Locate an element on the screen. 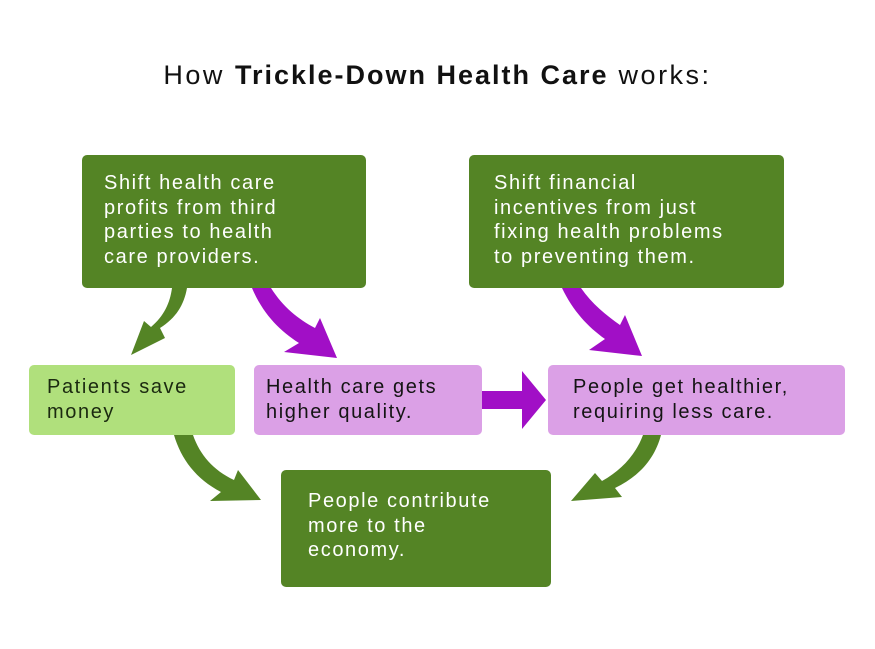 The image size is (875, 649). node-contribute: People contribute more to the economy. is located at coordinates (416, 528).